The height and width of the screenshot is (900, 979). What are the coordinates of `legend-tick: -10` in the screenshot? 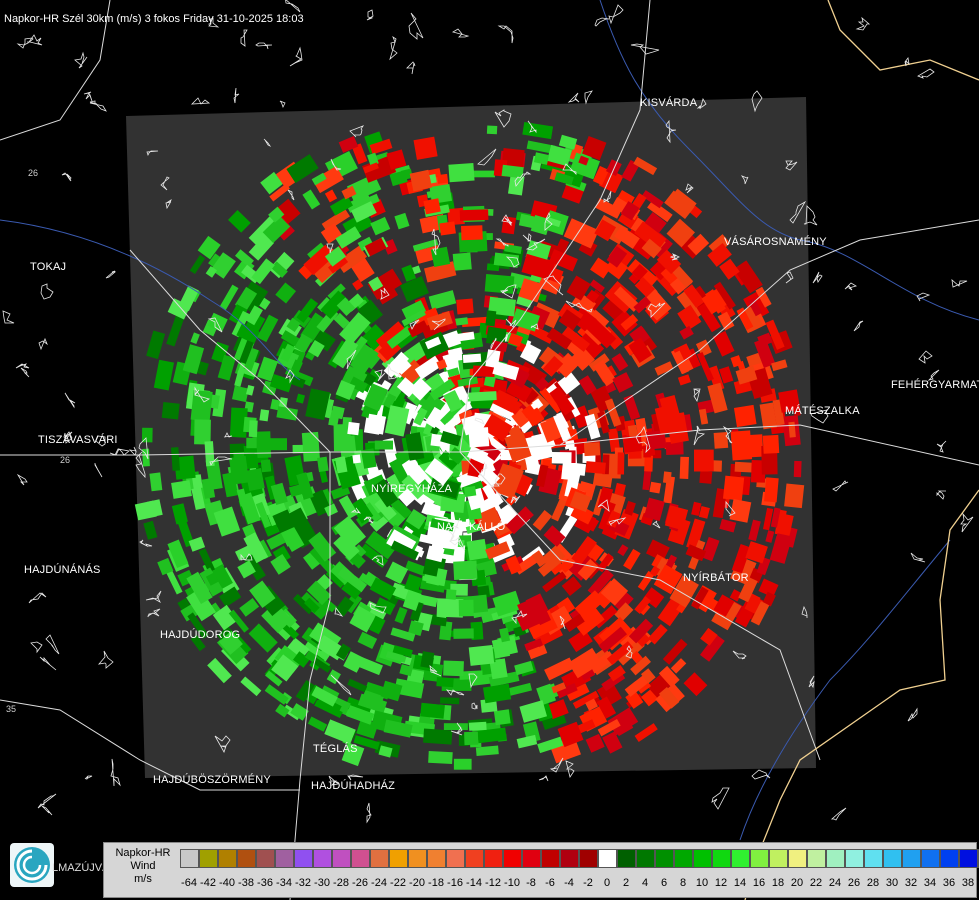 It's located at (512, 883).